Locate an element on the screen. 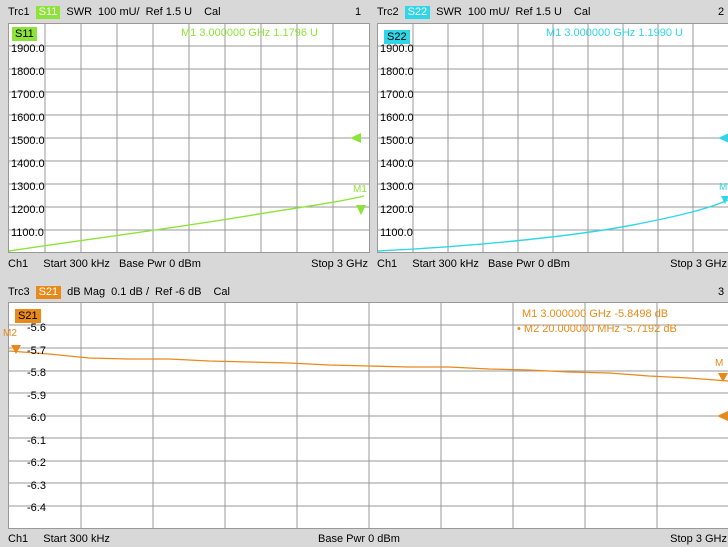 The height and width of the screenshot is (547, 728). trc3-scale: 0.1 dB / is located at coordinates (130, 292).